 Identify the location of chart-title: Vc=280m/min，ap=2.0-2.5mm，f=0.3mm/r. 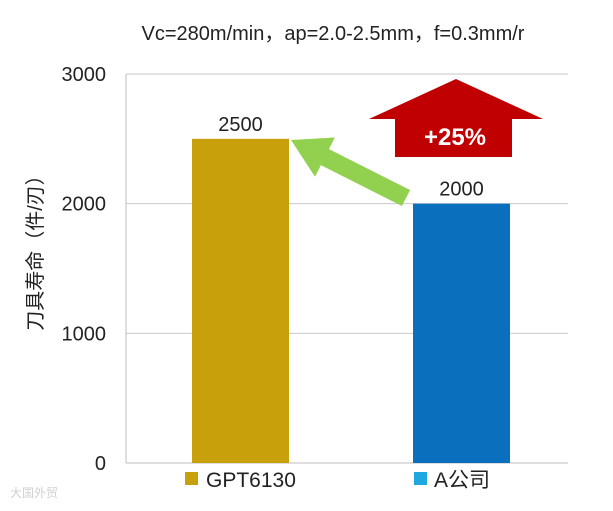
(333, 34).